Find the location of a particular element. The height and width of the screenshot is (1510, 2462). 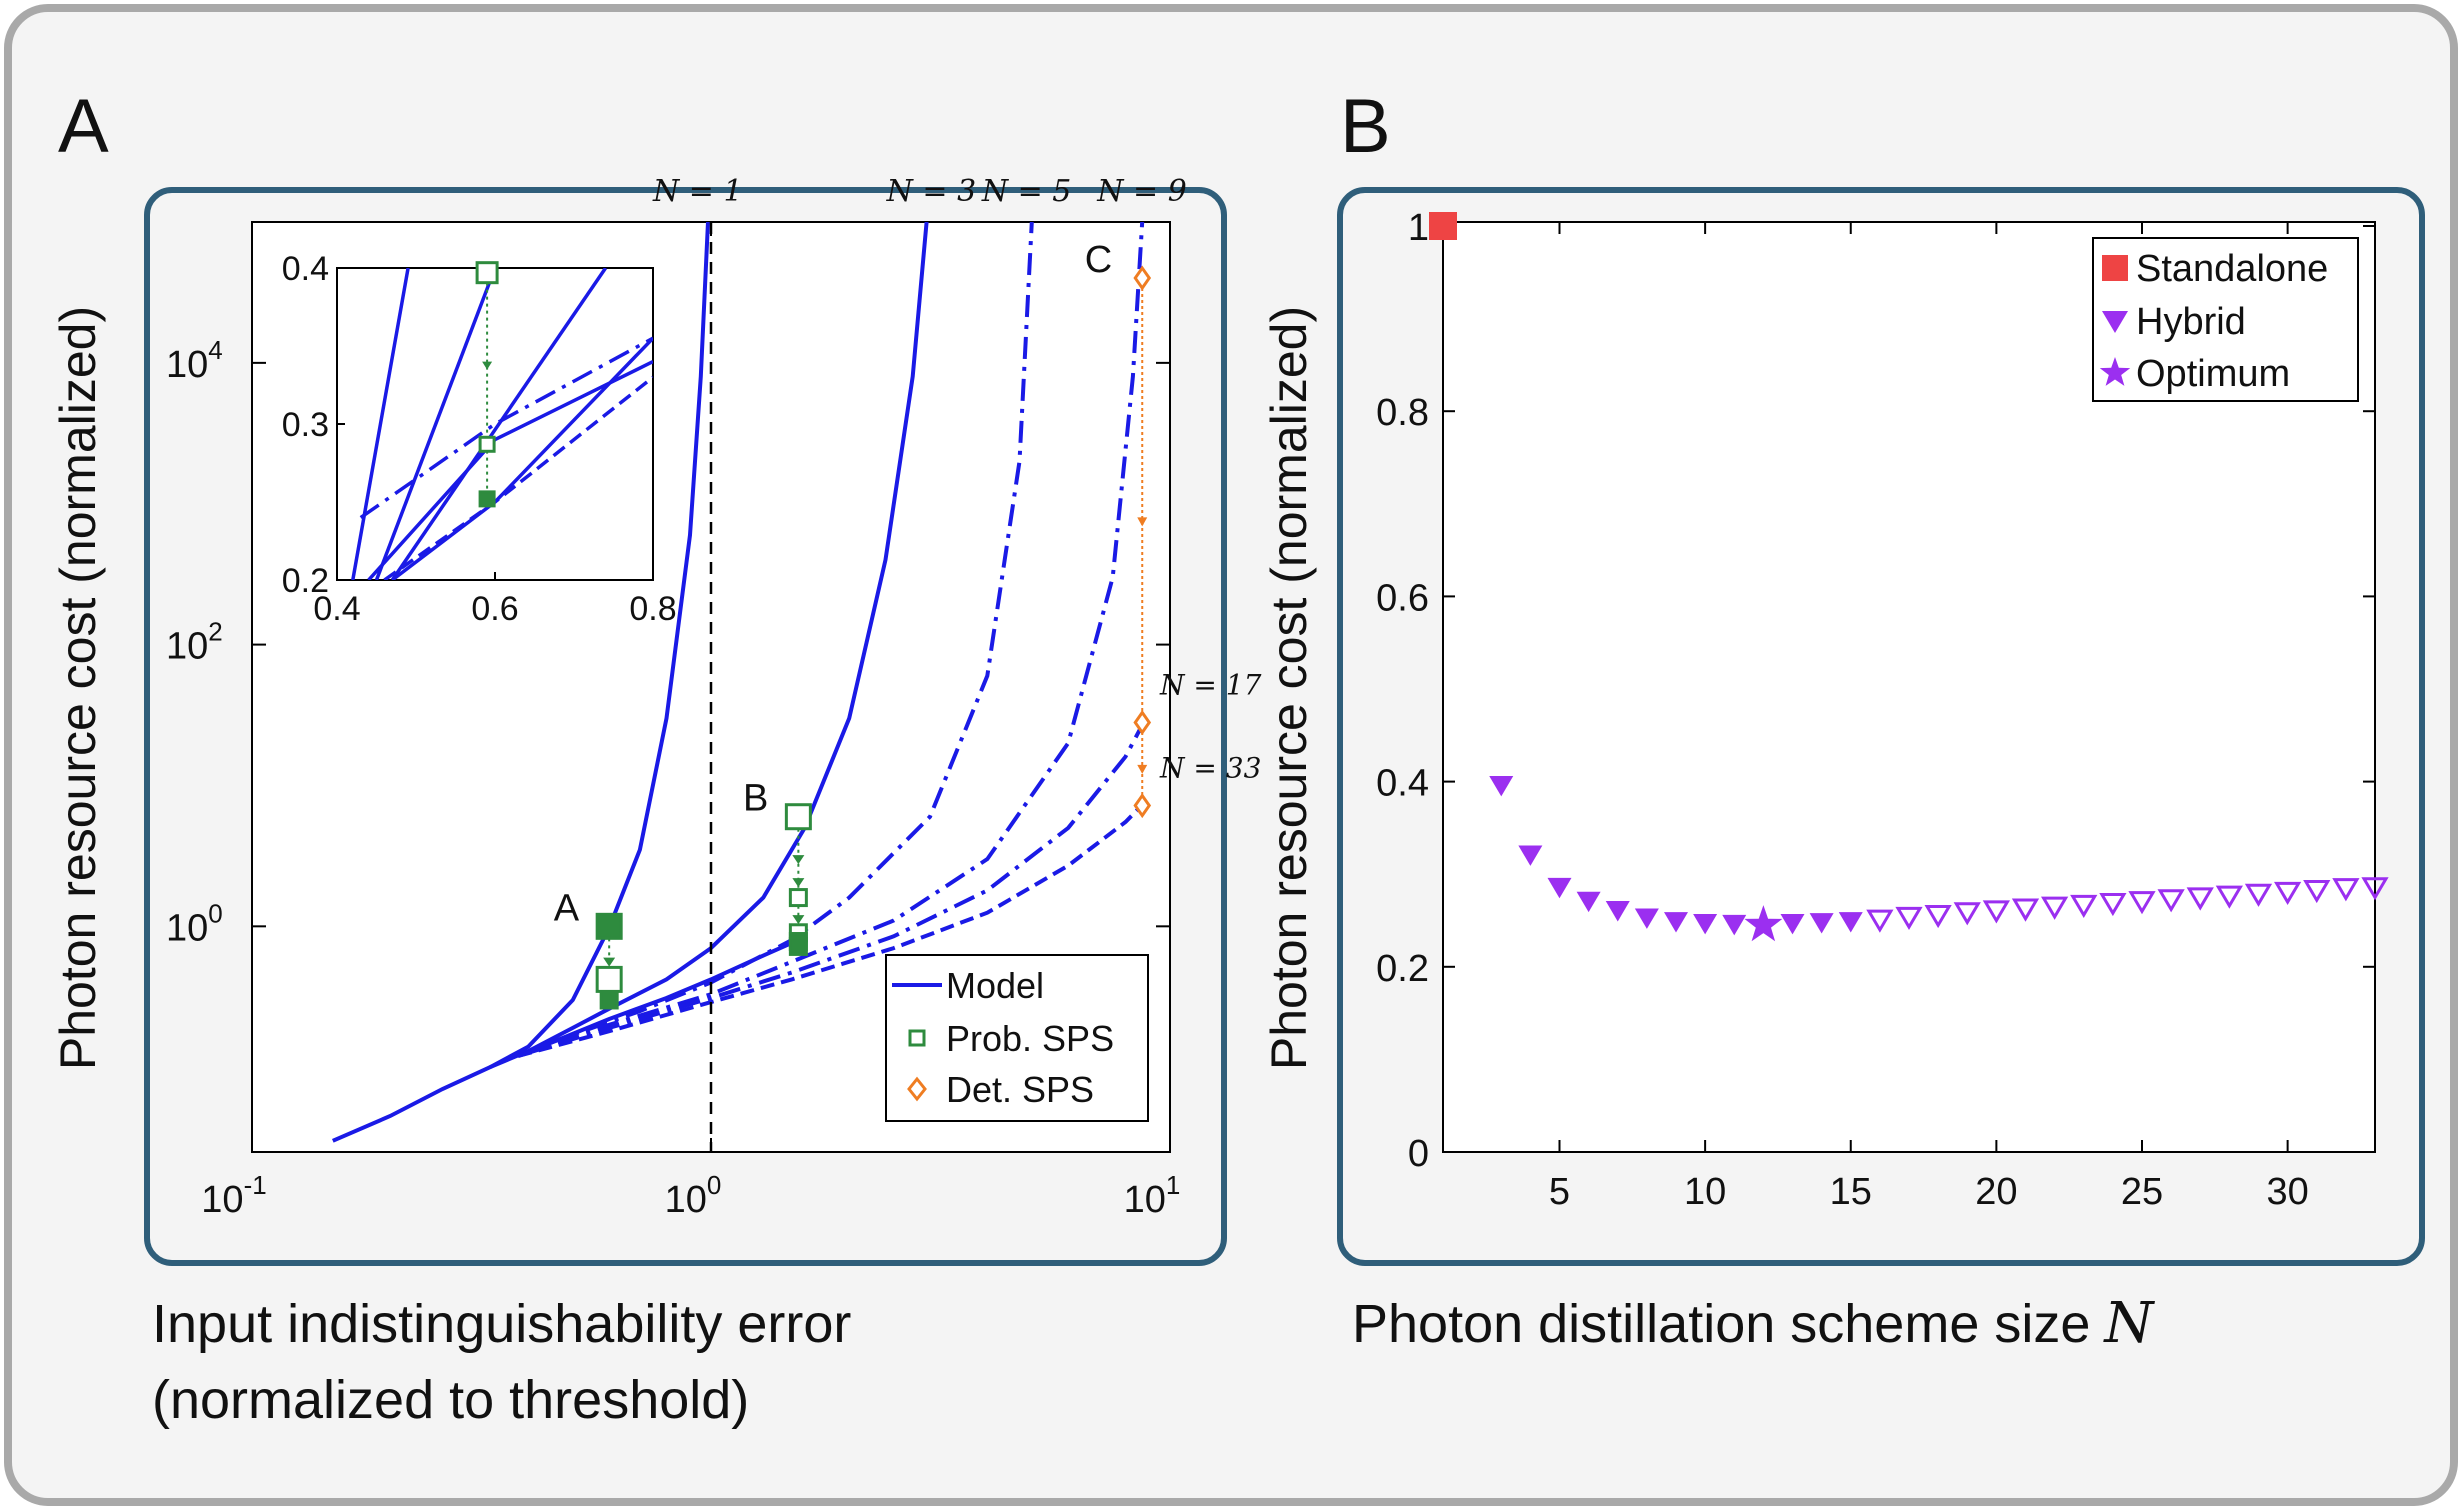

panel-b-xlabel-var: N is located at coordinates (2128, 1323).